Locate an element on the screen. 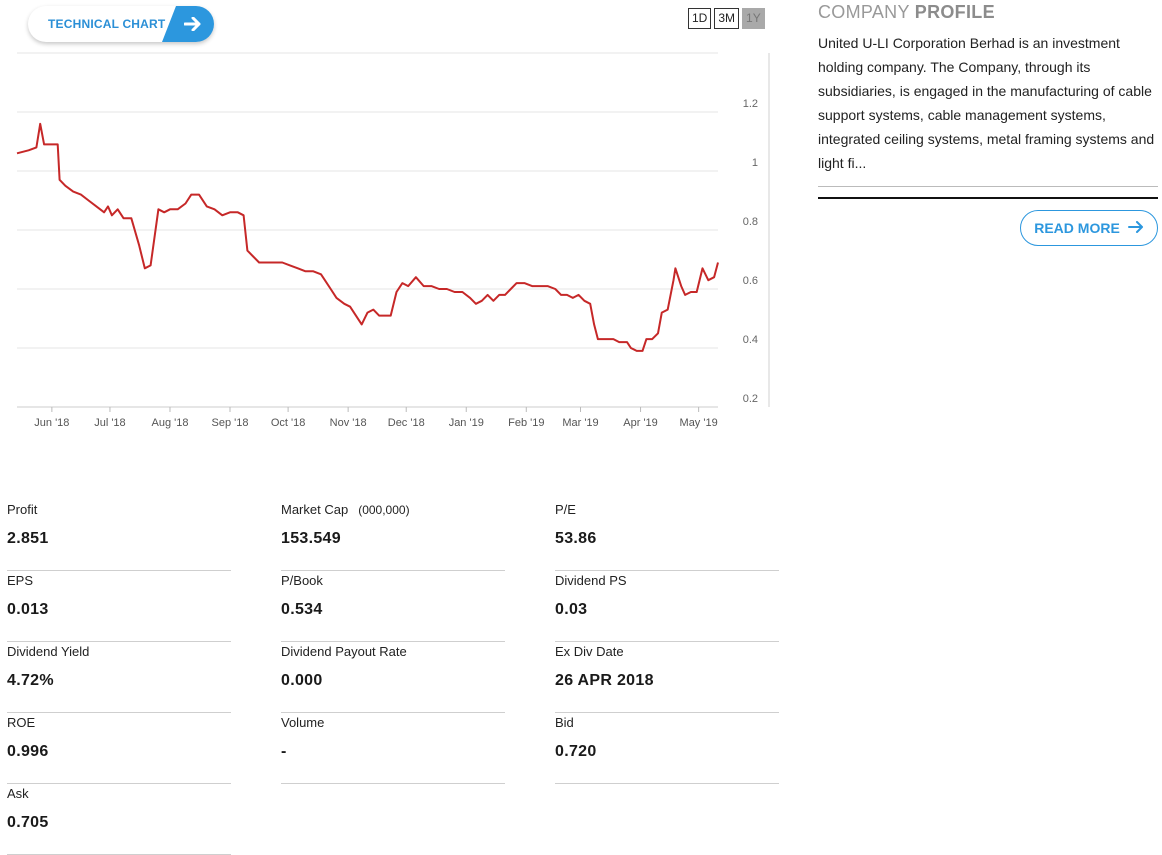 The height and width of the screenshot is (855, 1162). stat-value: 53.86 is located at coordinates (576, 538).